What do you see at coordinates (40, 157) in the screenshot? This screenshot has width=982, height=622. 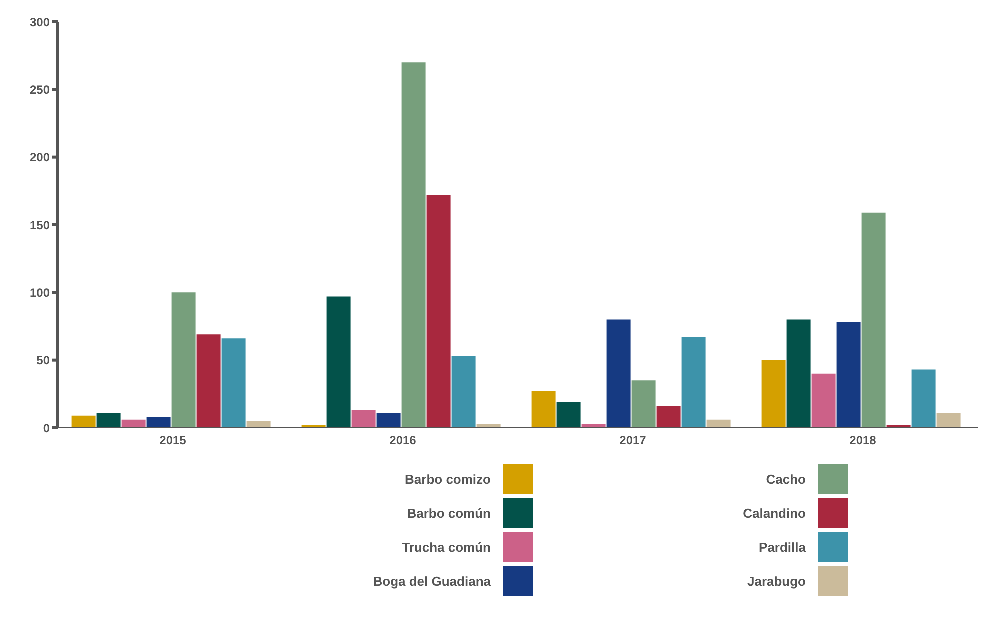 I see `y-tick-label: 200` at bounding box center [40, 157].